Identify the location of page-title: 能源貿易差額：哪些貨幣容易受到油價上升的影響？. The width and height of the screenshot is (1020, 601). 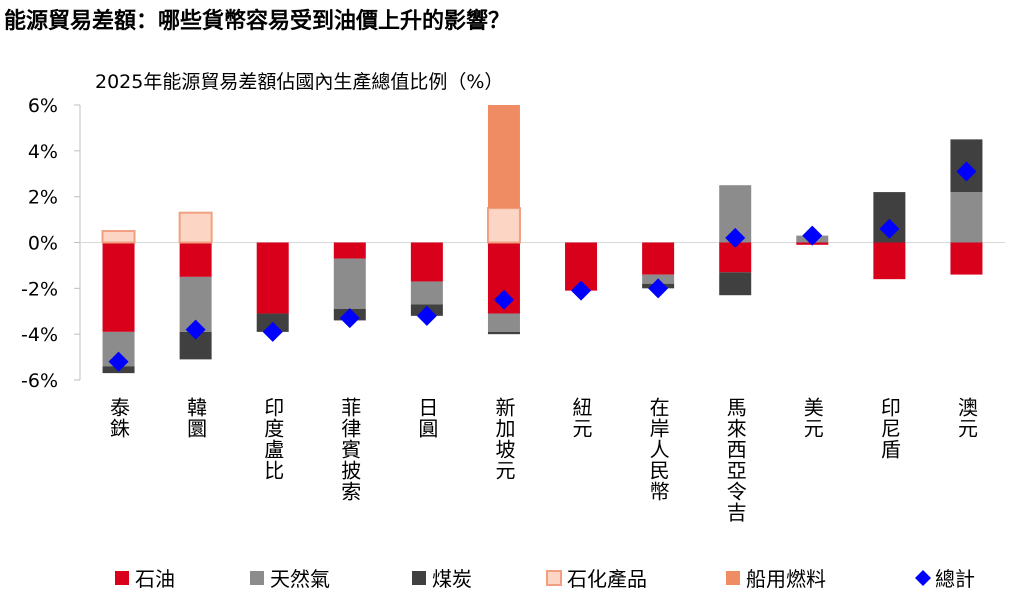
(257, 21).